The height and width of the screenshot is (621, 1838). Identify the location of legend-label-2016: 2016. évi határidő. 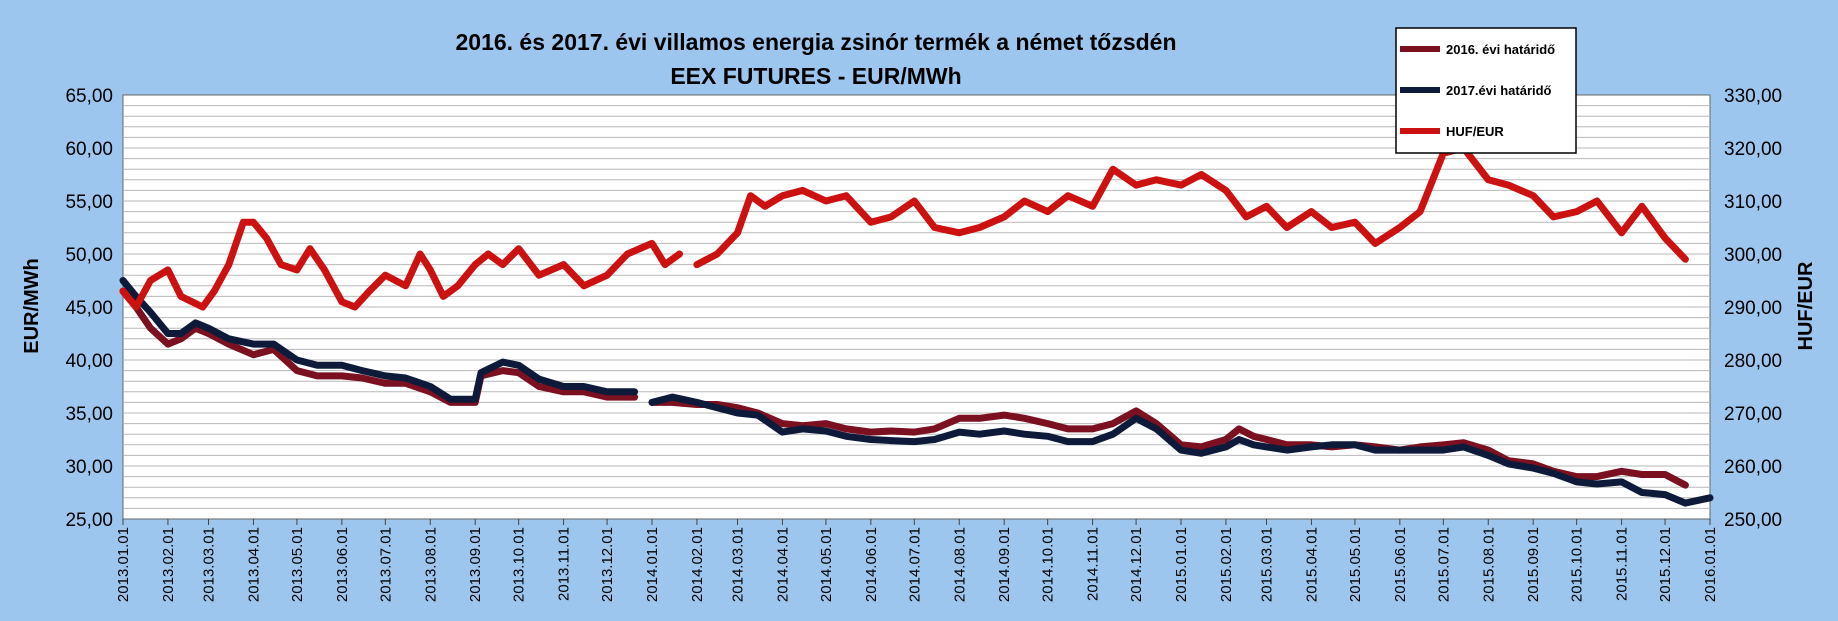
(1500, 49).